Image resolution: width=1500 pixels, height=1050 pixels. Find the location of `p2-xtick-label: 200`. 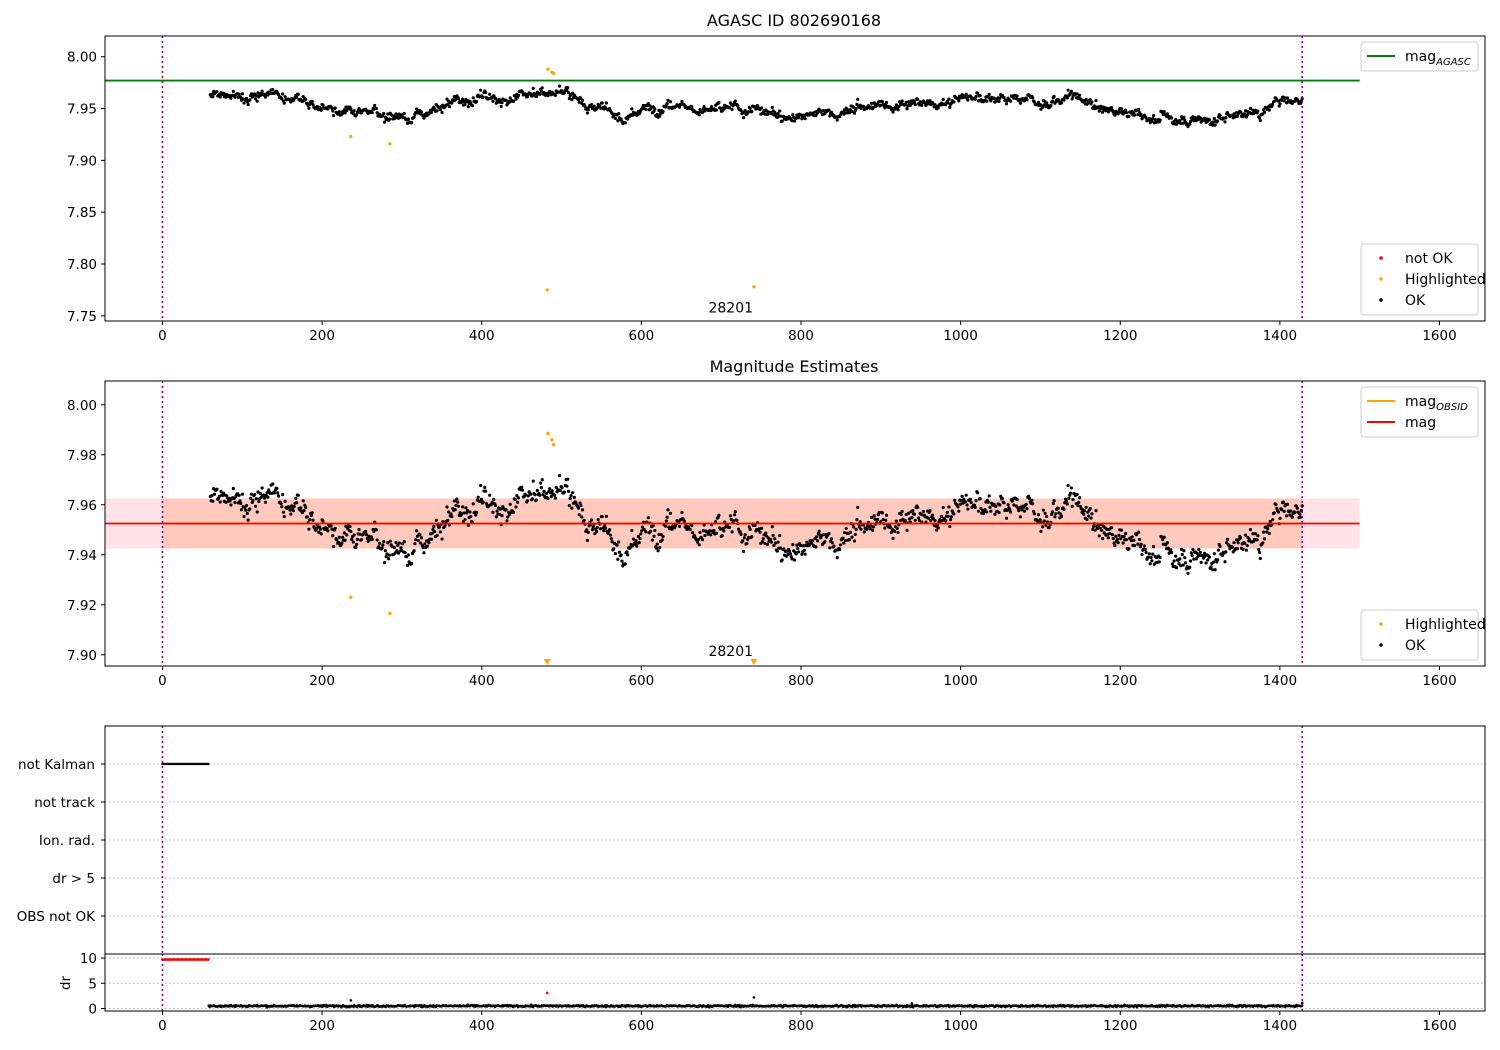

p2-xtick-label: 200 is located at coordinates (322, 681).